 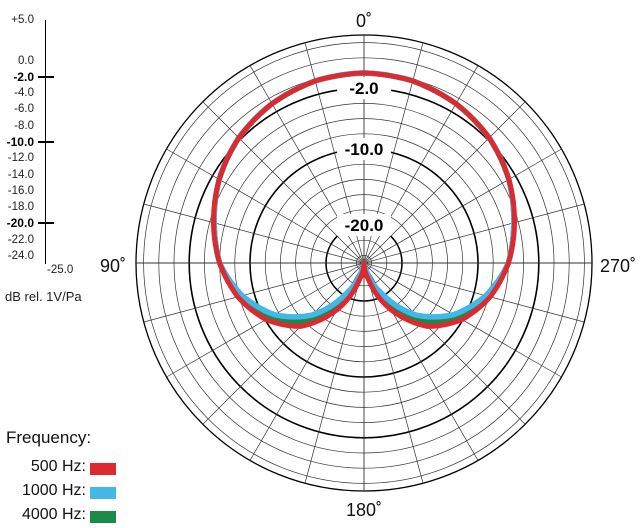 I want to click on radial-label: -10.0, so click(x=364, y=149).